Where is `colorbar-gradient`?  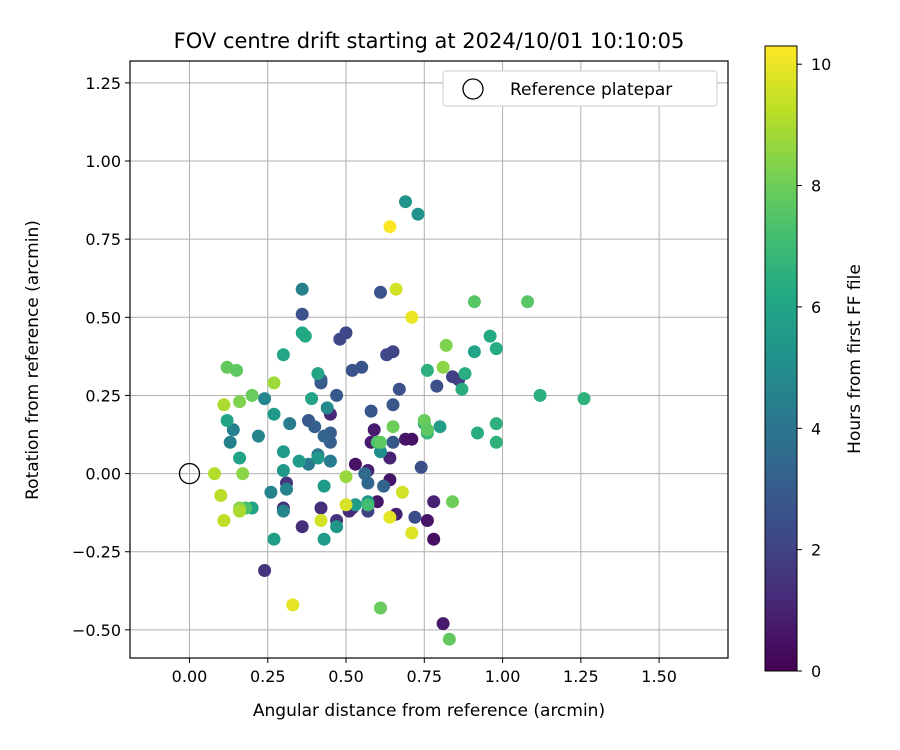 colorbar-gradient is located at coordinates (781, 358).